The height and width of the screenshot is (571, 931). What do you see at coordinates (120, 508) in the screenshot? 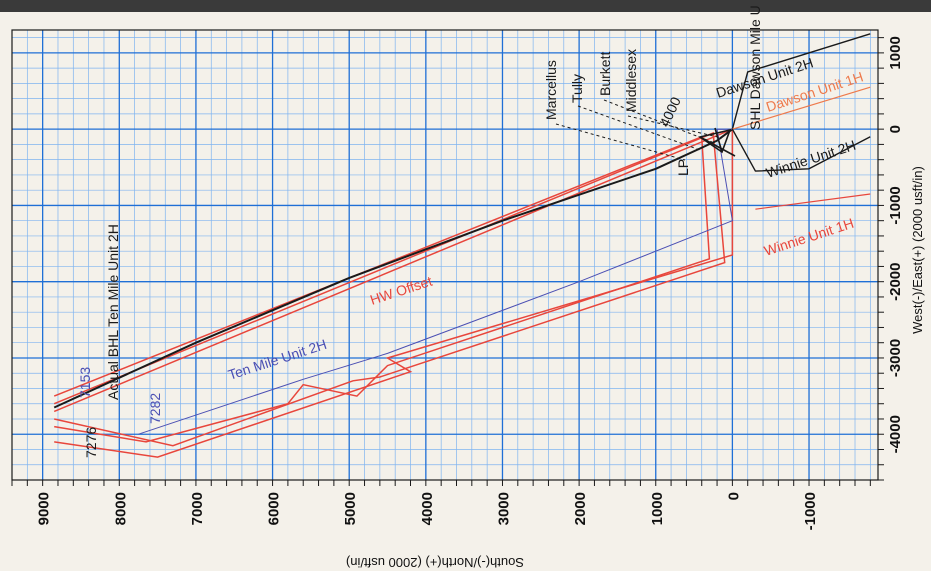
I see `x-tick-label-1: 8000` at bounding box center [120, 508].